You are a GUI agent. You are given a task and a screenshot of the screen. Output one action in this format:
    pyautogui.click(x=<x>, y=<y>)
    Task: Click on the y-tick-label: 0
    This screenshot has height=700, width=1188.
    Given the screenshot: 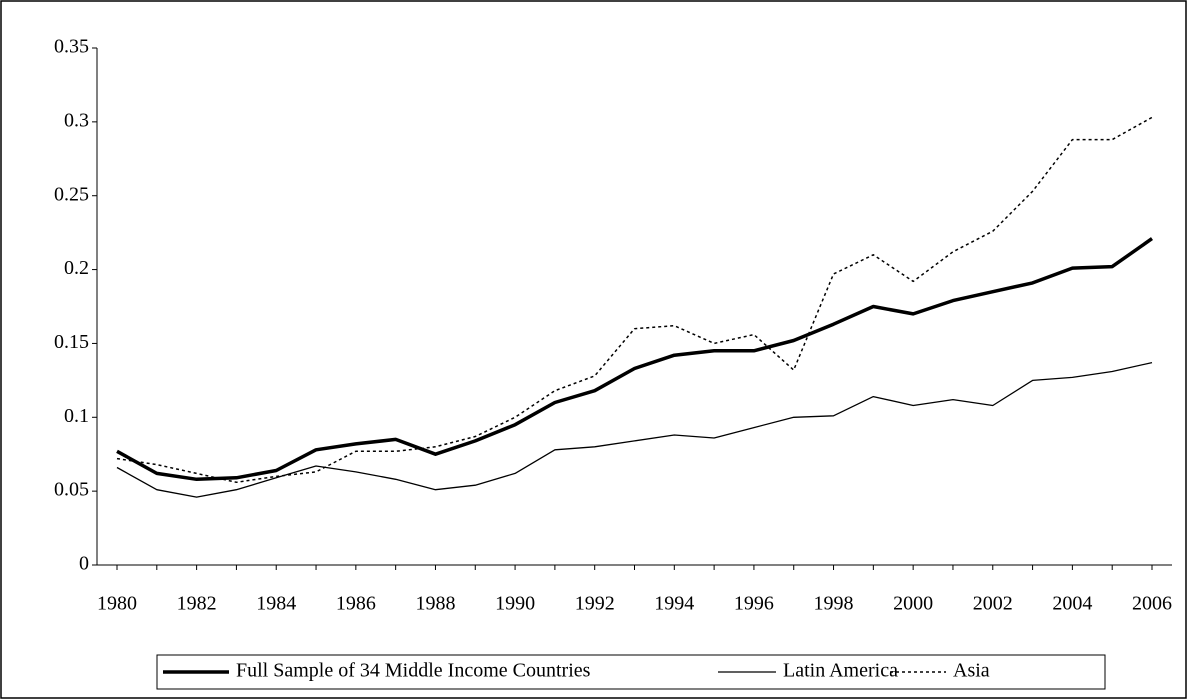 What is the action you would take?
    pyautogui.click(x=84, y=564)
    